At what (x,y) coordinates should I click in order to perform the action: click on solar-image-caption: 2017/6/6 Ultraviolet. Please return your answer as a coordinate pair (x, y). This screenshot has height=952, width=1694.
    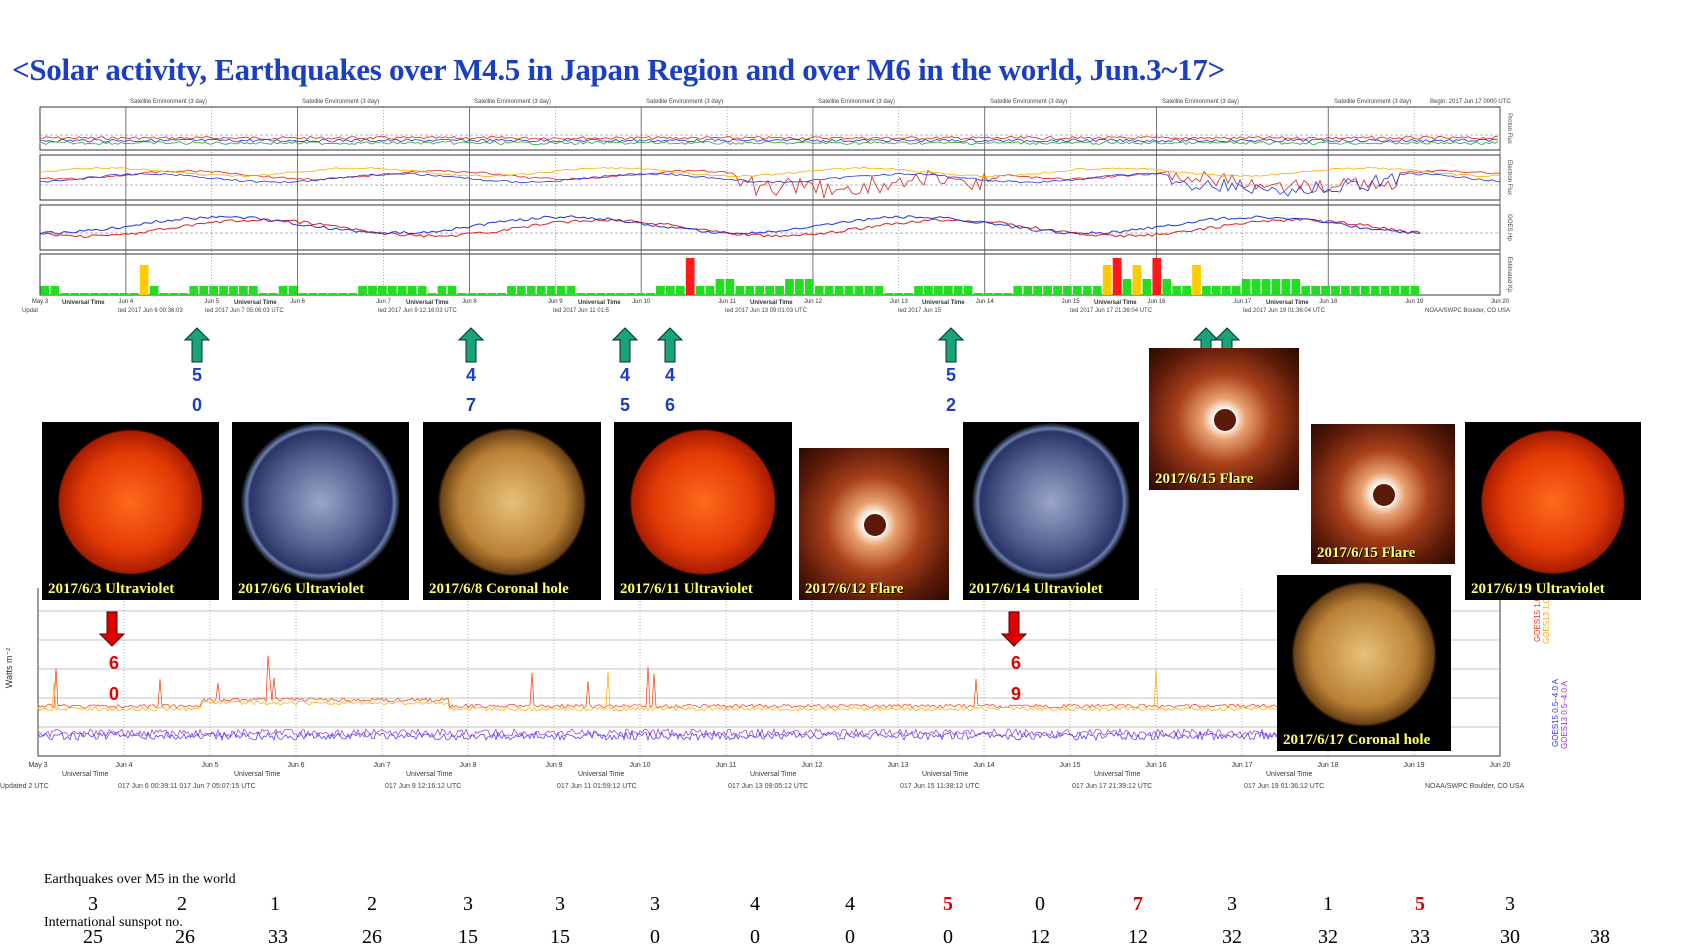
    Looking at the image, I should click on (301, 589).